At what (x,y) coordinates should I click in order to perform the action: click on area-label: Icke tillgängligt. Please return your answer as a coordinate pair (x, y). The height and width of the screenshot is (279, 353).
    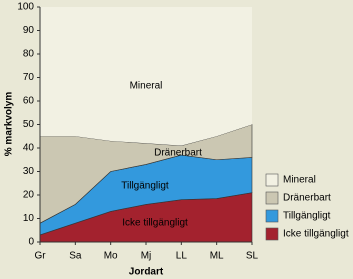
    Looking at the image, I should click on (155, 223).